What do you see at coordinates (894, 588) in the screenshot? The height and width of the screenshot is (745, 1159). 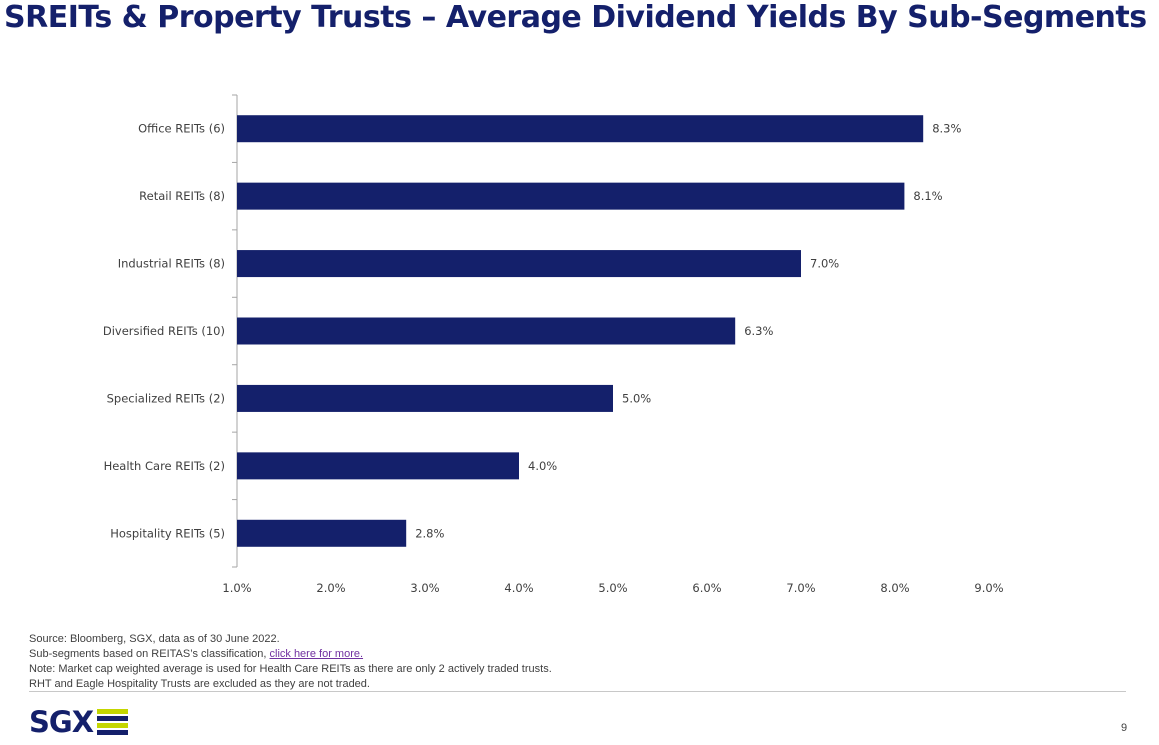 I see `x-tick-label: 8.0%` at bounding box center [894, 588].